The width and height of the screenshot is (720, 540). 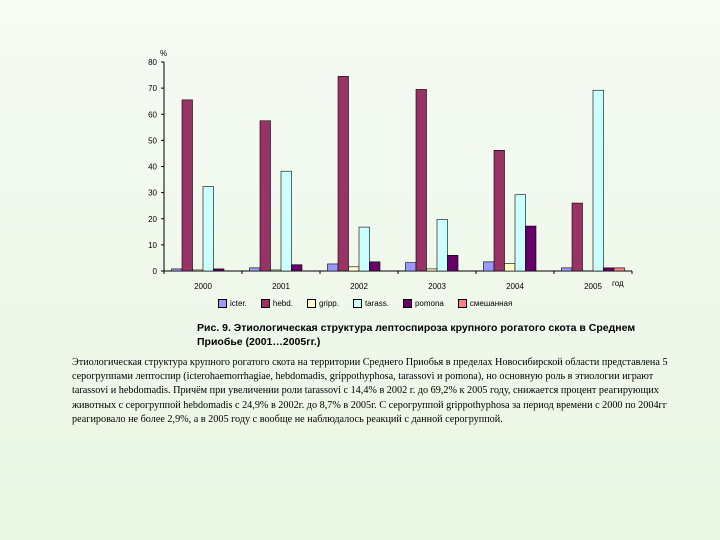 What do you see at coordinates (593, 286) in the screenshot?
I see `x-tick-label: 2005` at bounding box center [593, 286].